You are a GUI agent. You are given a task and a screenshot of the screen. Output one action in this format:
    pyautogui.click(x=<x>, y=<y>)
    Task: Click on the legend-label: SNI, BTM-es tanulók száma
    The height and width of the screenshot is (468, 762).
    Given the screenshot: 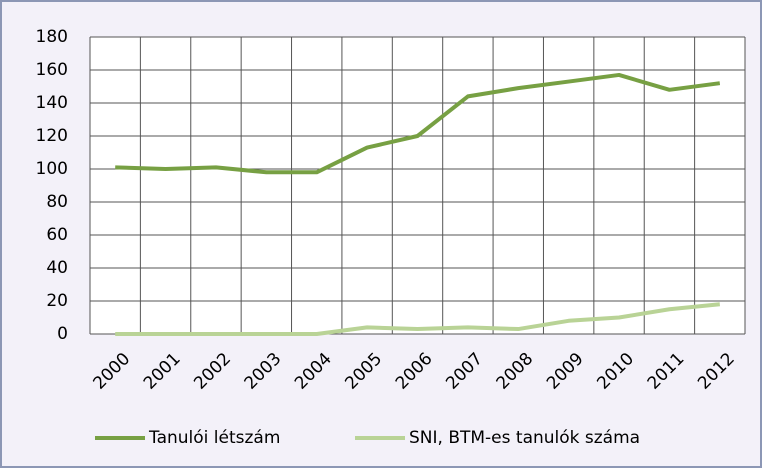 What is the action you would take?
    pyautogui.click(x=524, y=438)
    